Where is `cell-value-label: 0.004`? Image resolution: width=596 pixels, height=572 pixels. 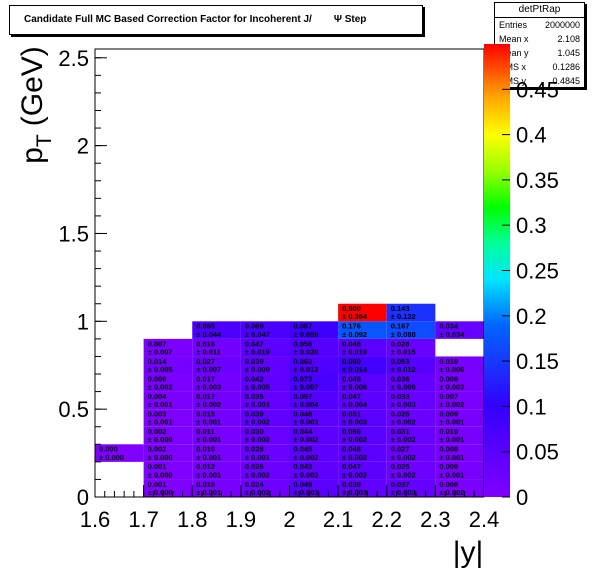
cell-value-label: 0.004 is located at coordinates (158, 396).